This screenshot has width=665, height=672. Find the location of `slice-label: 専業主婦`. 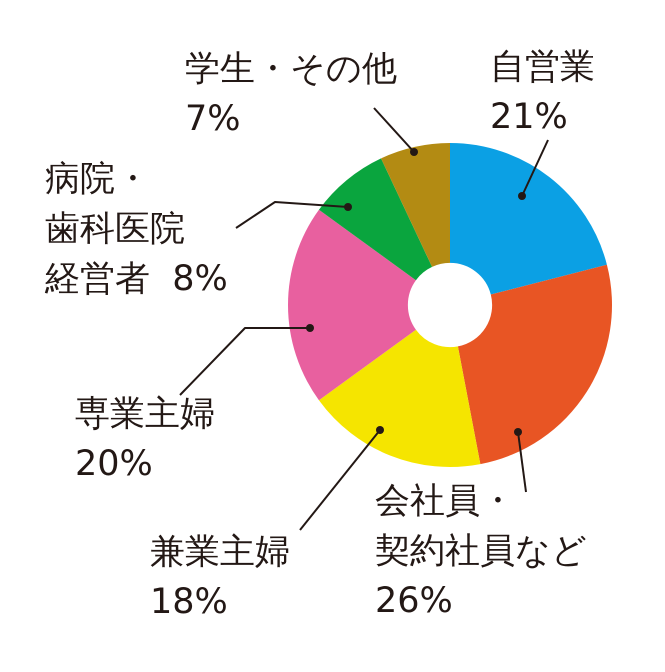

slice-label: 専業主婦 is located at coordinates (145, 414).